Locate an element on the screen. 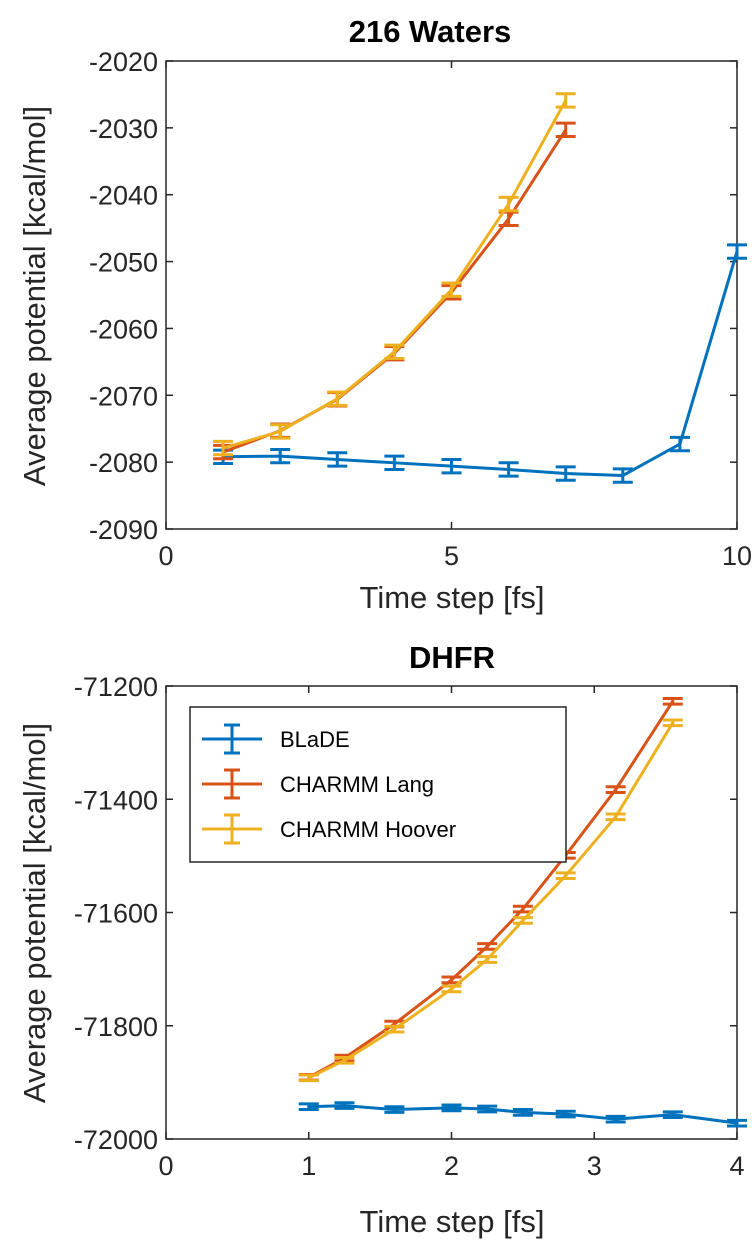 The width and height of the screenshot is (754, 1247). y-tick-label: -72000 is located at coordinates (116, 1140).